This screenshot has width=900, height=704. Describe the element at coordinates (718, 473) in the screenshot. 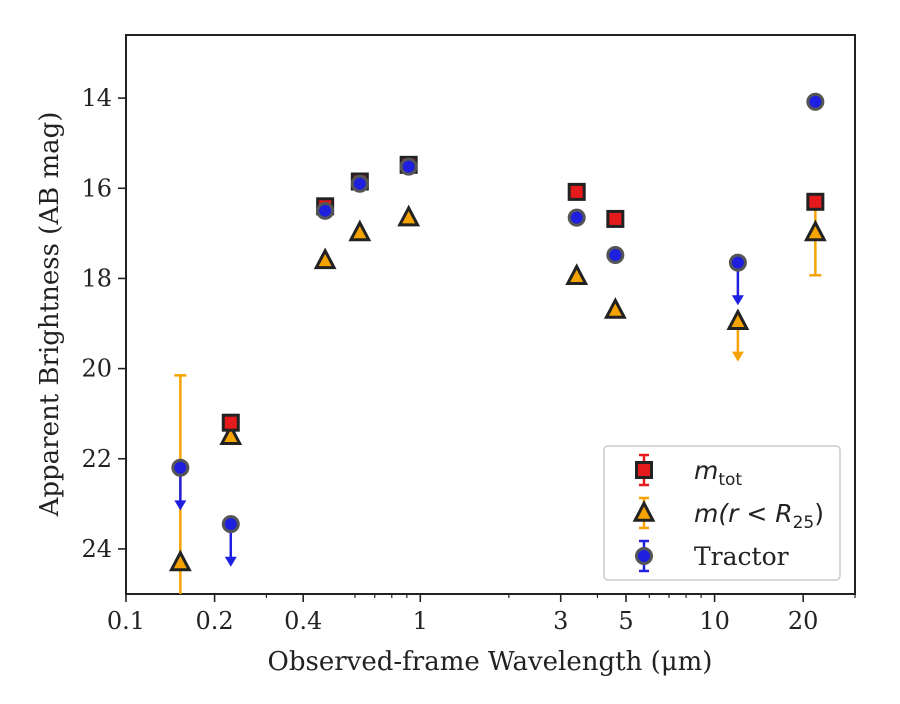

I see `legend-label-0: mtot` at that location.